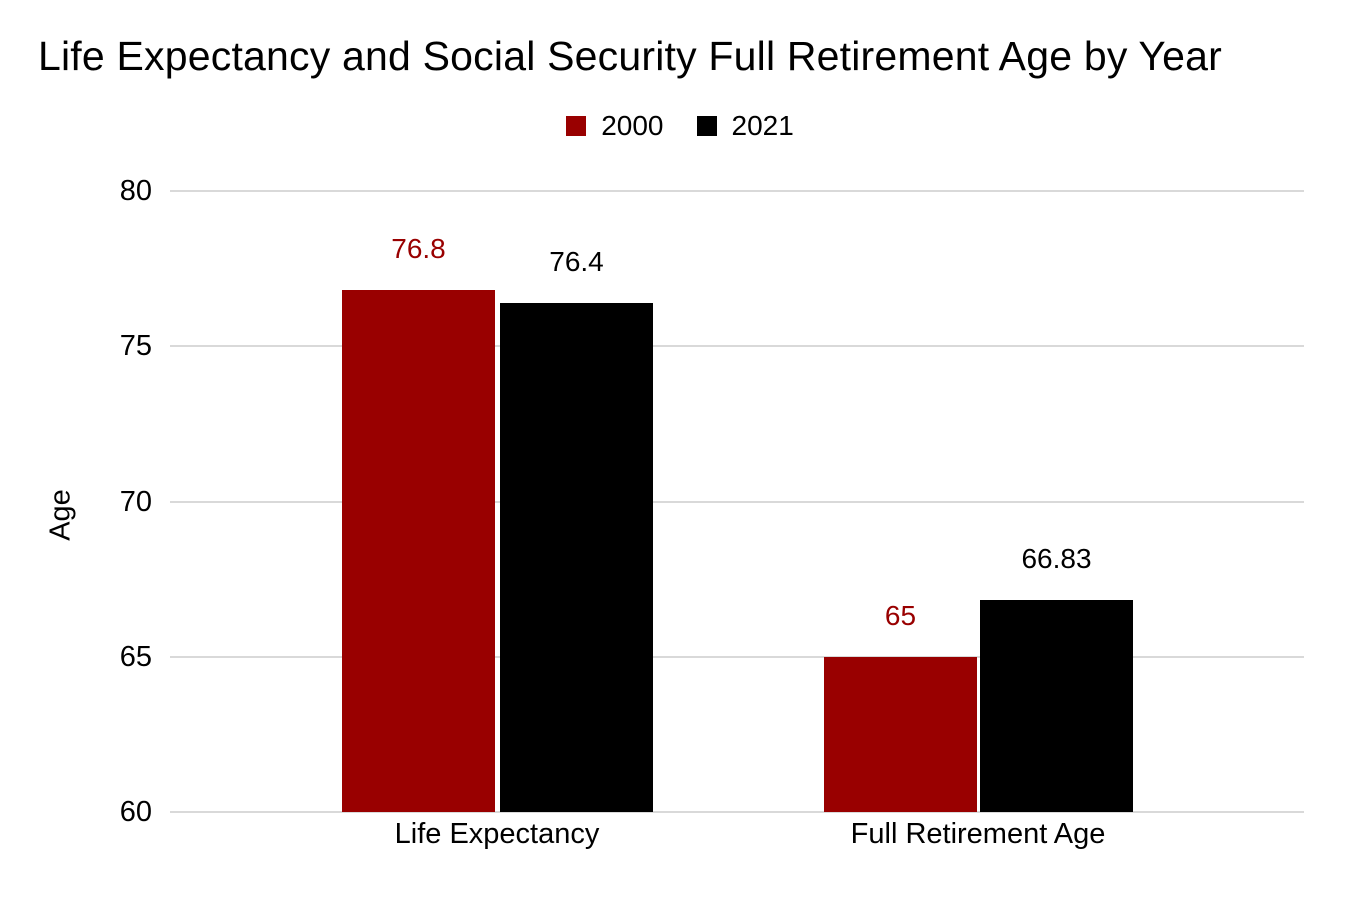  What do you see at coordinates (1056, 558) in the screenshot?
I see `bar-value-label-full-retirement-age-2021: 66.83` at bounding box center [1056, 558].